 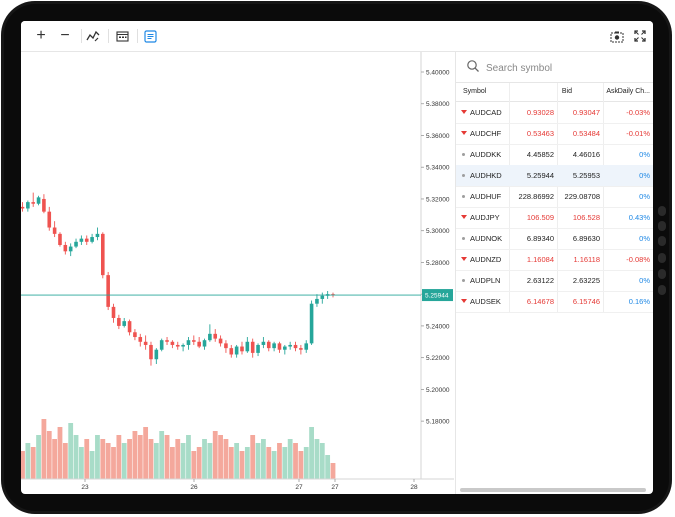 What do you see at coordinates (437, 296) in the screenshot?
I see `current-price-label: 5.25944` at bounding box center [437, 296].